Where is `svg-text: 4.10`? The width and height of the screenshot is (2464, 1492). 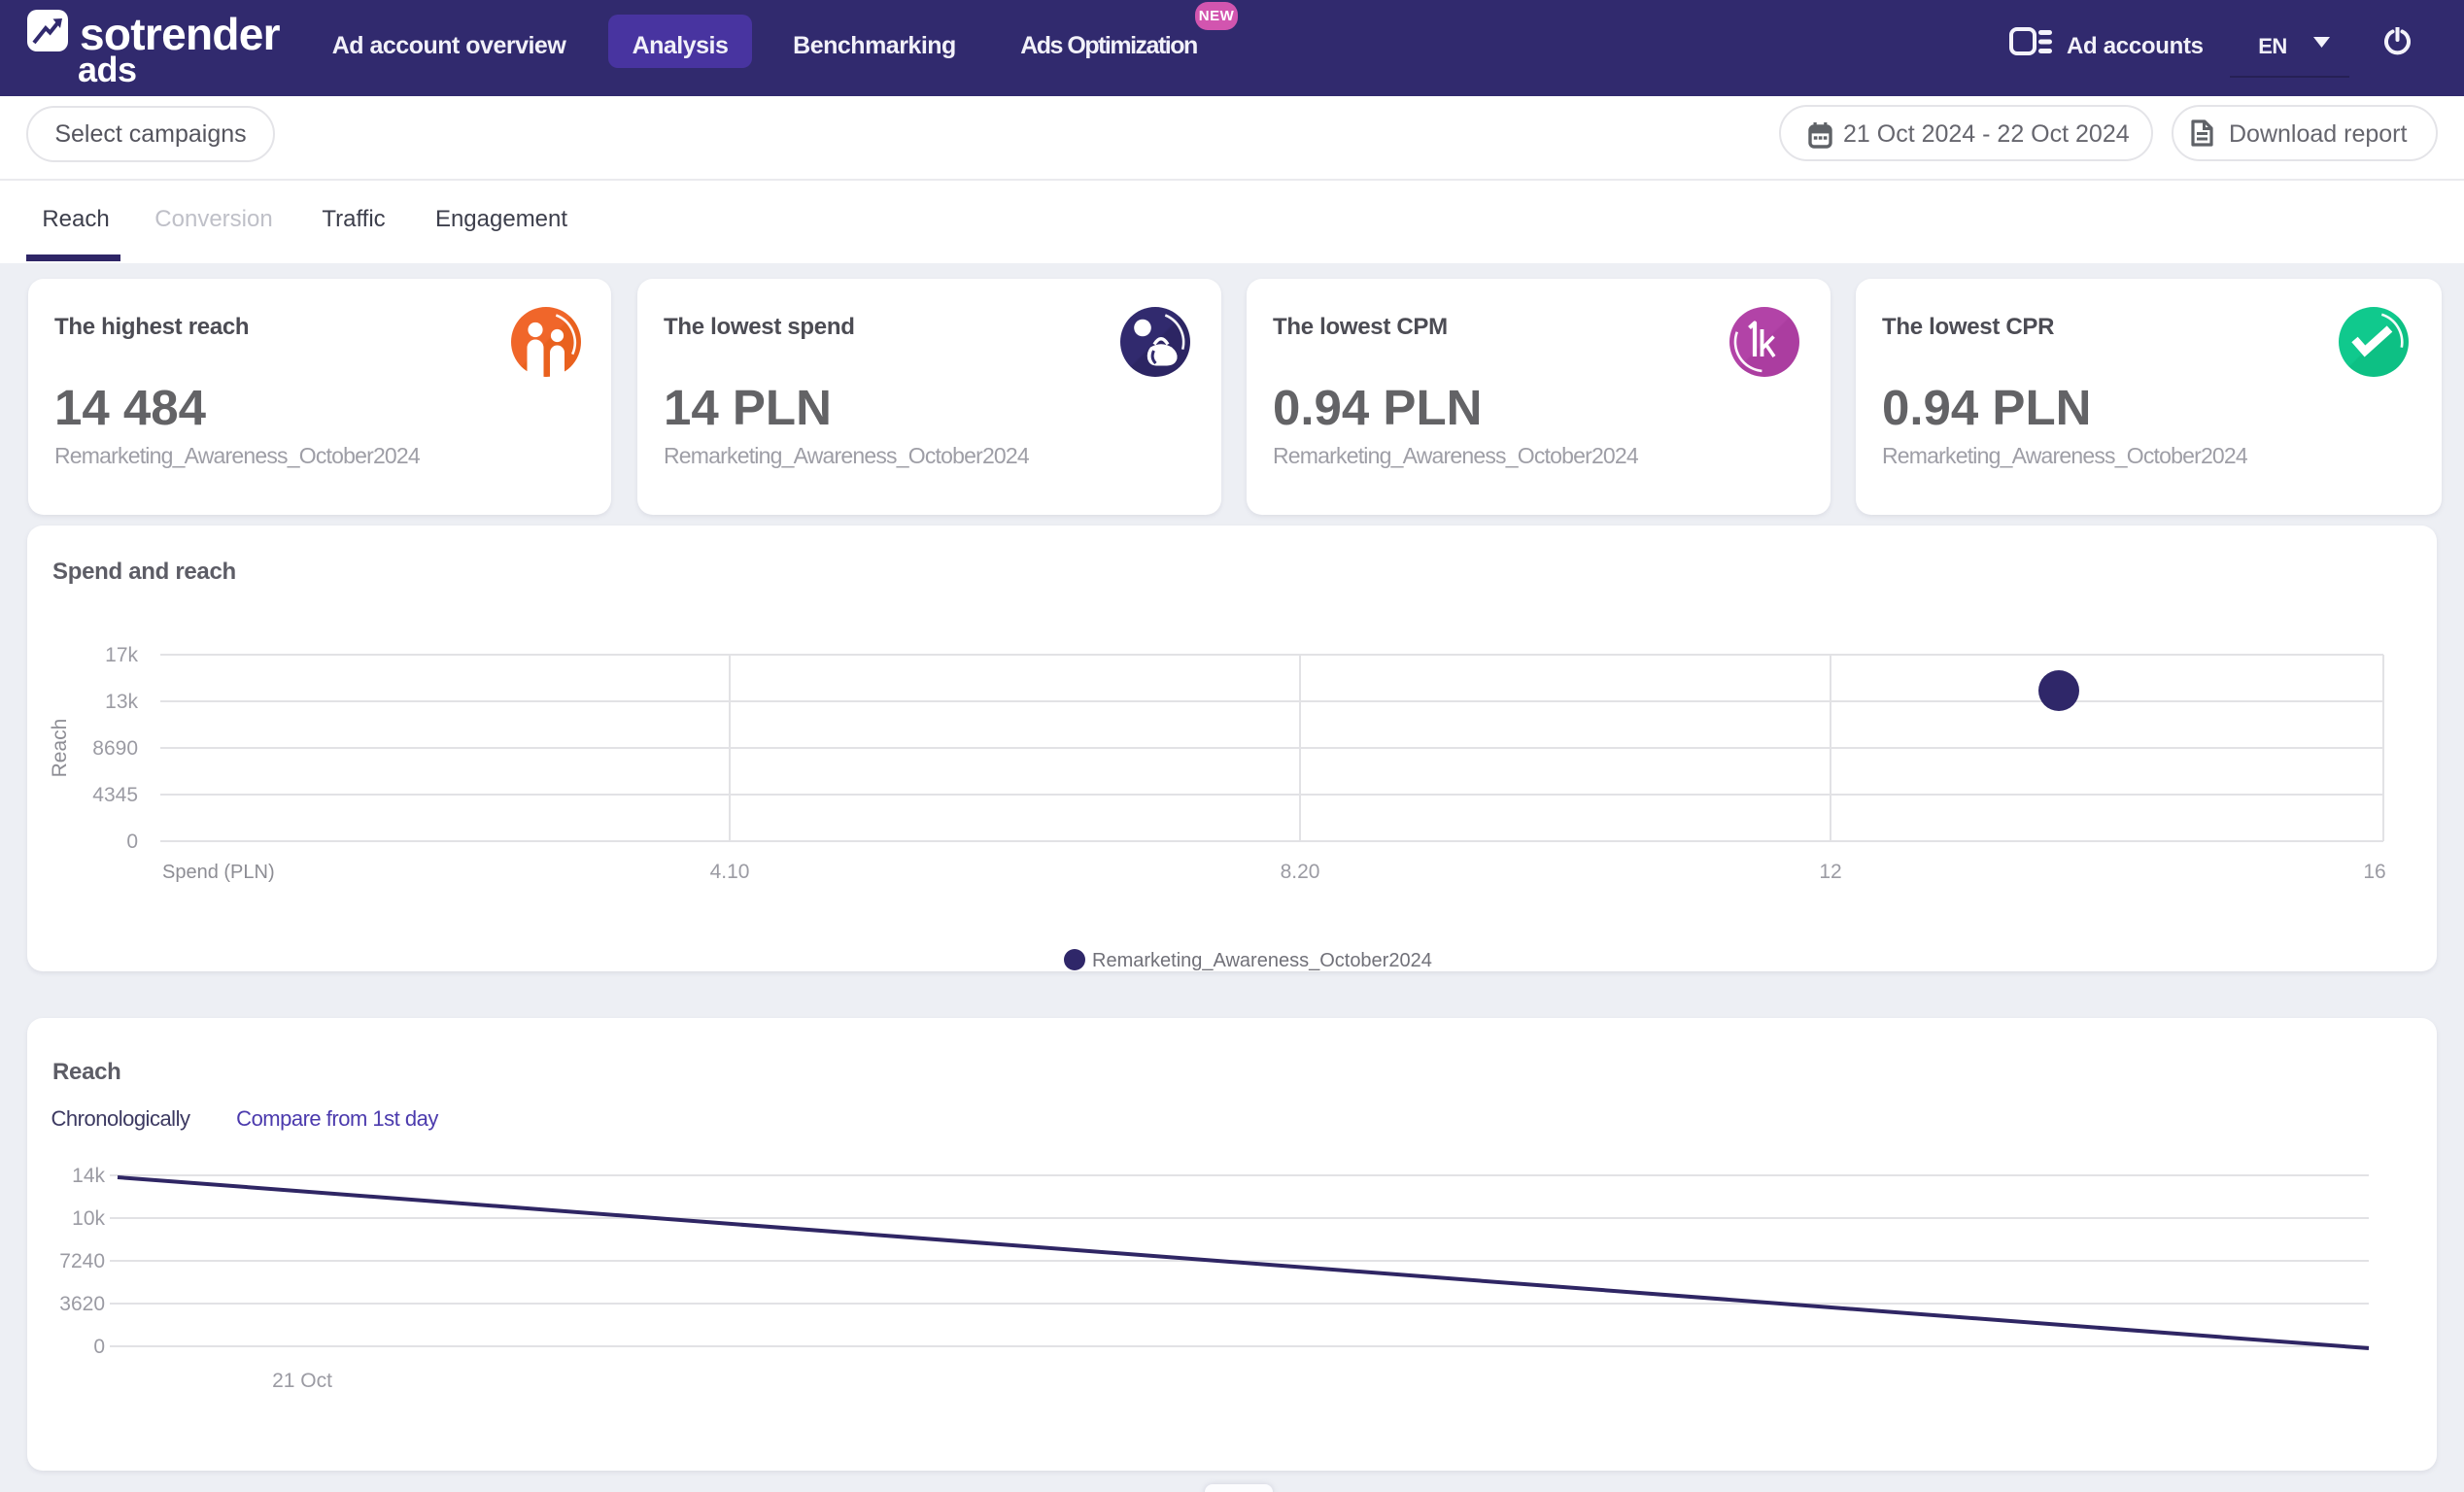
svg-text: 4.10 is located at coordinates (730, 872).